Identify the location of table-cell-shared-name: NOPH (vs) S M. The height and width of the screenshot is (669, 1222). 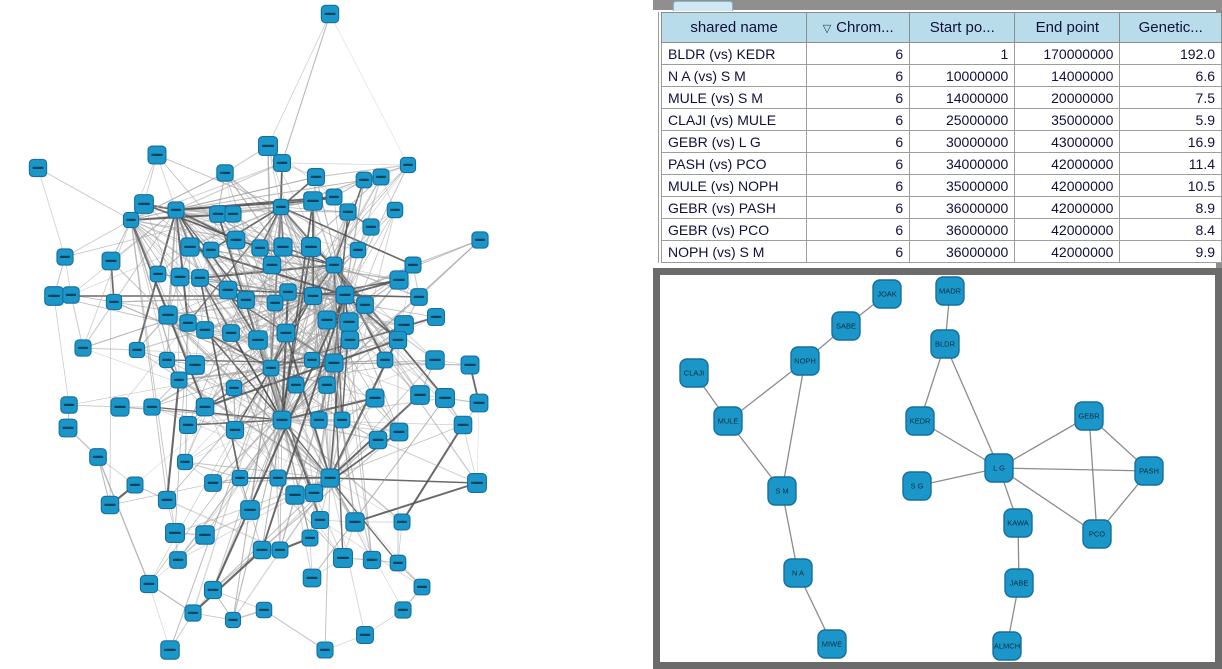
(734, 251).